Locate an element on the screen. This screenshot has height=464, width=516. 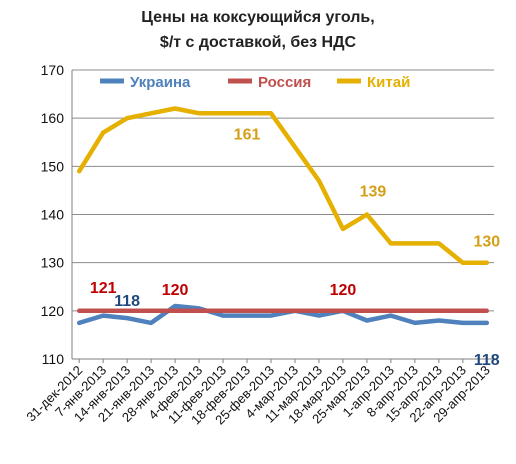
chart-title-line-1: Цены на коксующийся уголь, is located at coordinates (257, 17).